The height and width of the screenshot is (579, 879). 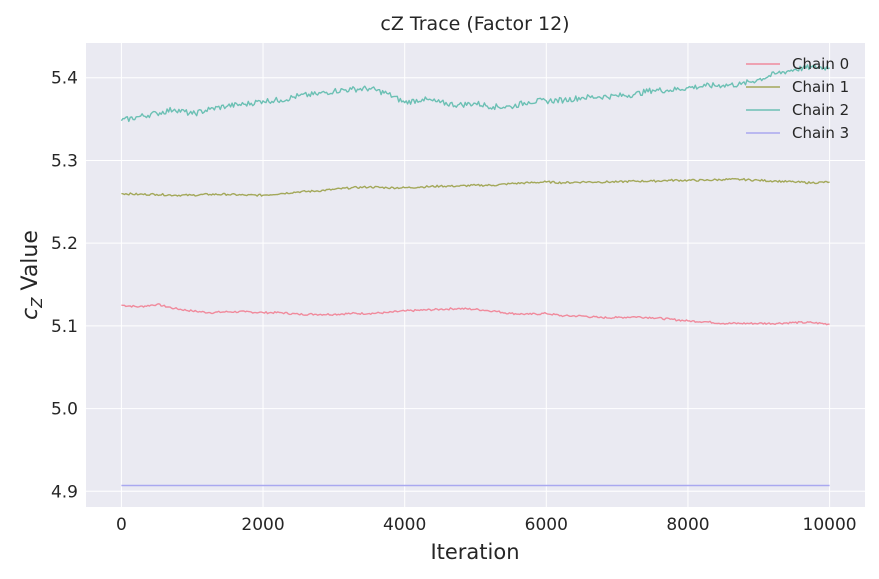 I want to click on legend-label: Chain 3, so click(x=820, y=133).